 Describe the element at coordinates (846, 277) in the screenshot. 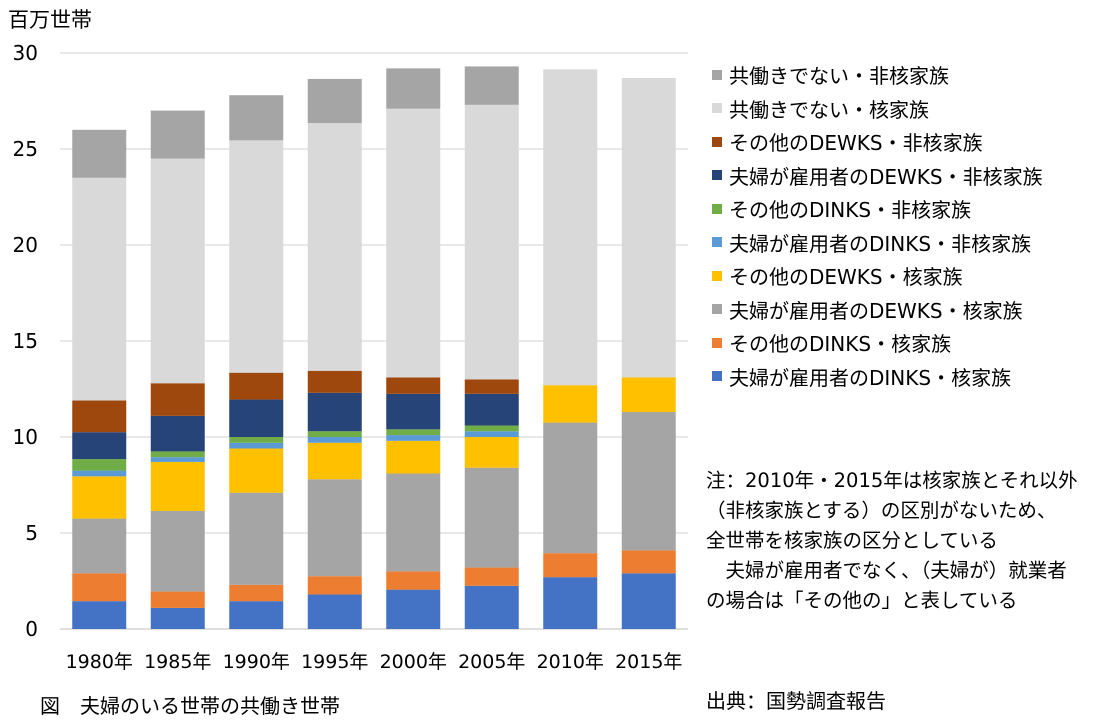

I see `legend-label: その他のDEWKS・核家族` at that location.